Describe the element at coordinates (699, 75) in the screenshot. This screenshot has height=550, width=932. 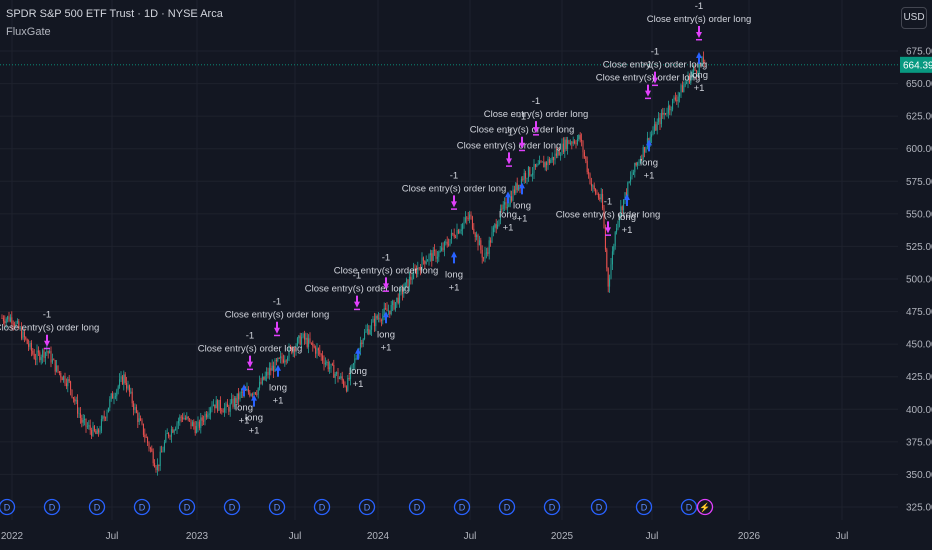
I see `signal-label: long` at that location.